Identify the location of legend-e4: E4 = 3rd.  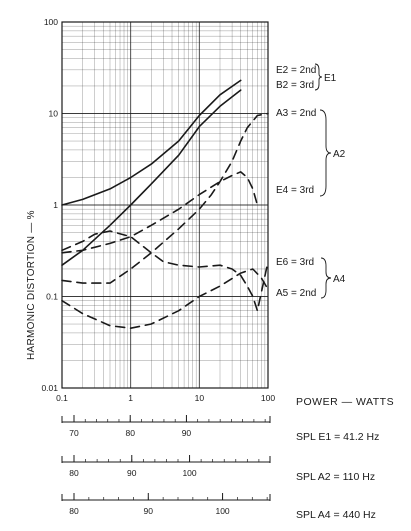
(295, 190).